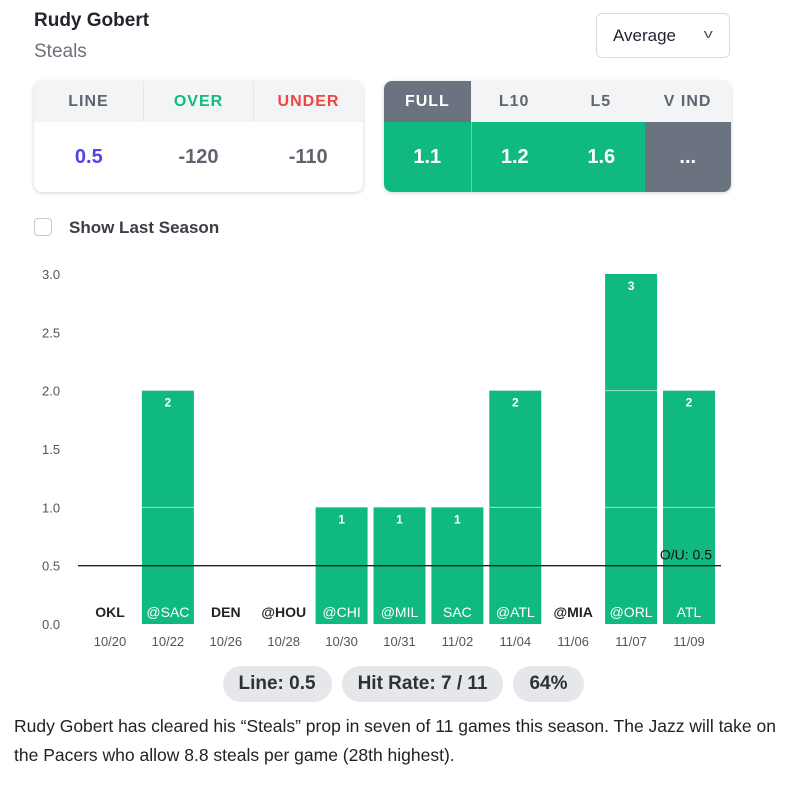 The height and width of the screenshot is (805, 806). What do you see at coordinates (60, 51) in the screenshot?
I see `stat-type: Steals` at bounding box center [60, 51].